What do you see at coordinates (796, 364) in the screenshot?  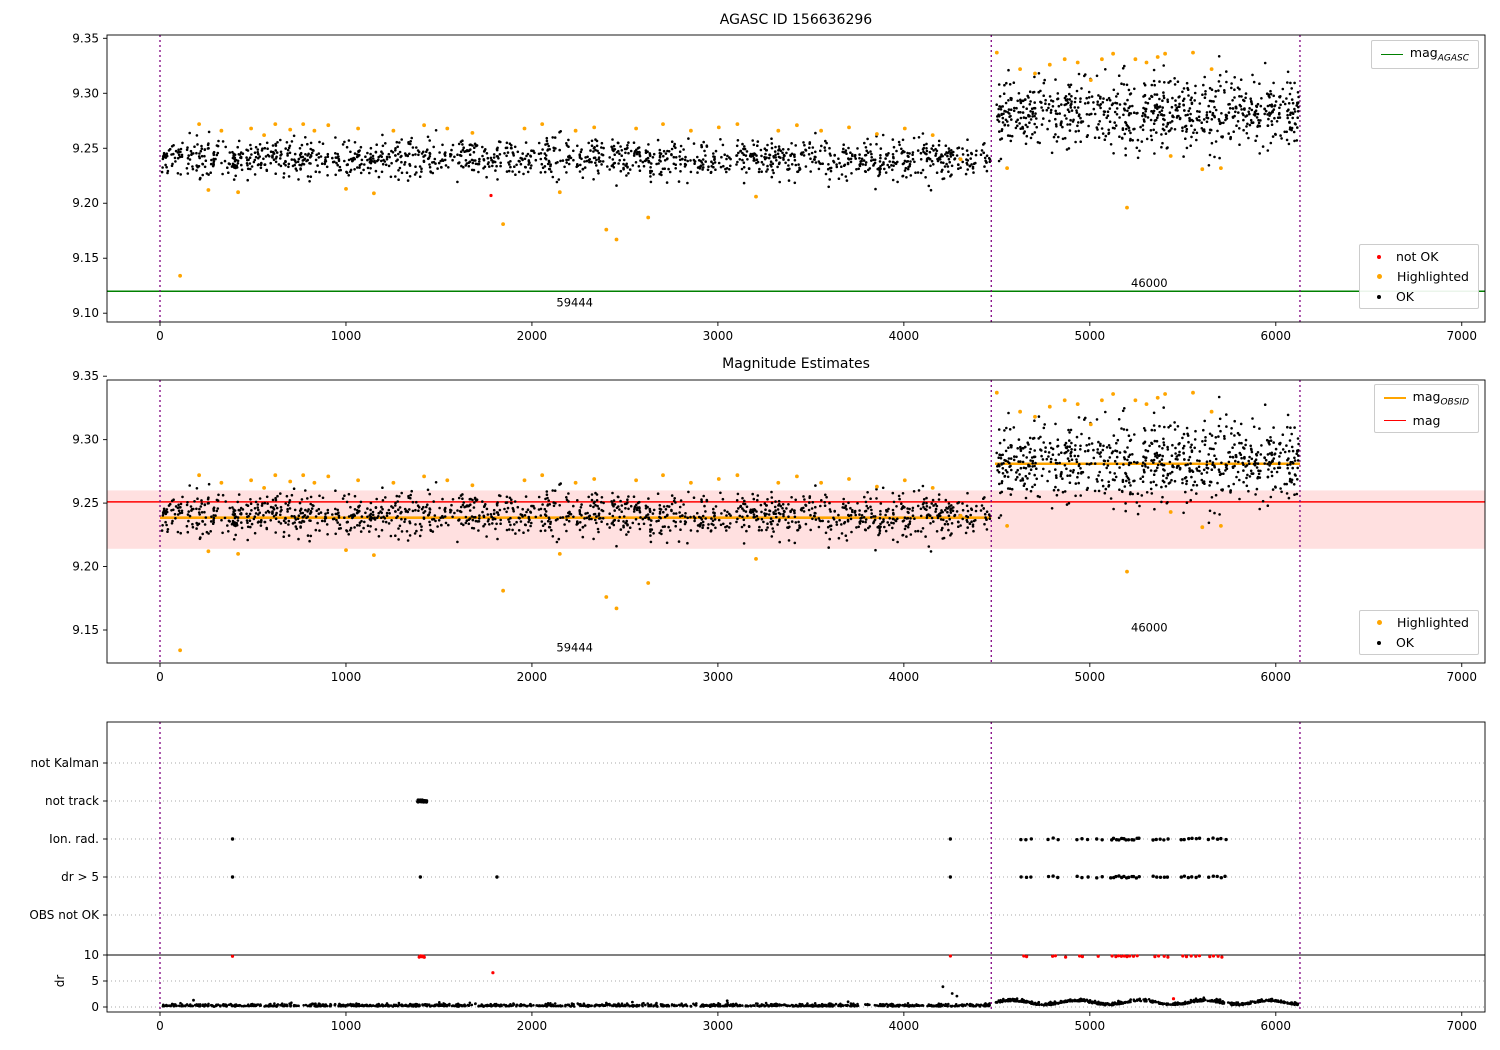 I see `plot2-title: Magnitude Estimates` at bounding box center [796, 364].